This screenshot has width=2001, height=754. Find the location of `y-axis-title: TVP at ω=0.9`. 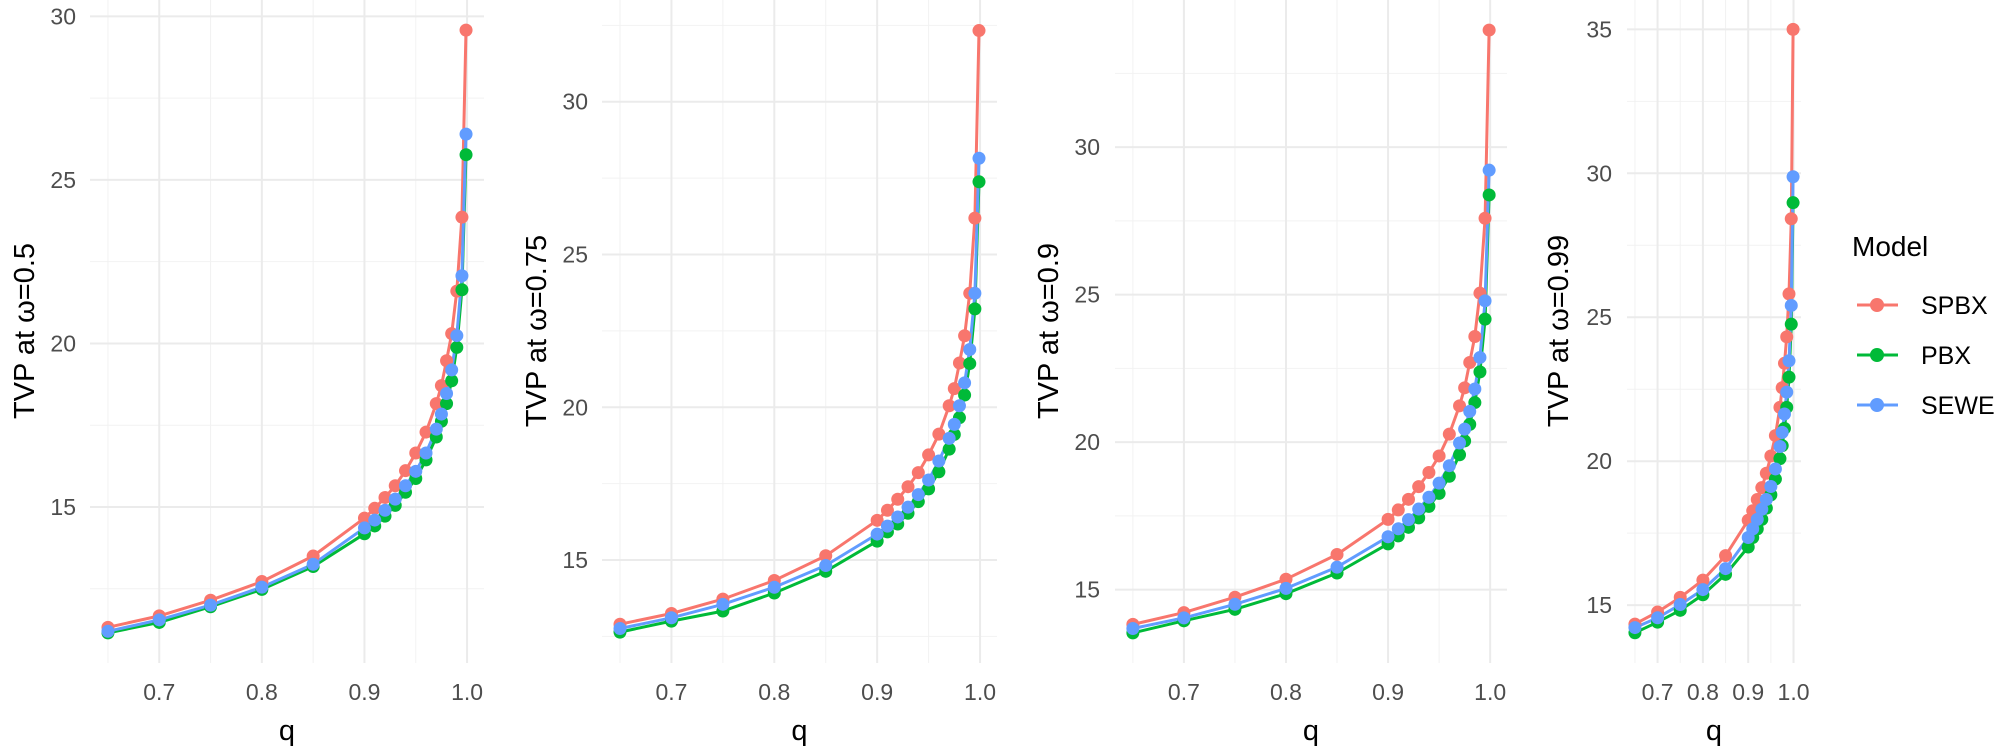

y-axis-title: TVP at ω=0.9 is located at coordinates (1049, 331).